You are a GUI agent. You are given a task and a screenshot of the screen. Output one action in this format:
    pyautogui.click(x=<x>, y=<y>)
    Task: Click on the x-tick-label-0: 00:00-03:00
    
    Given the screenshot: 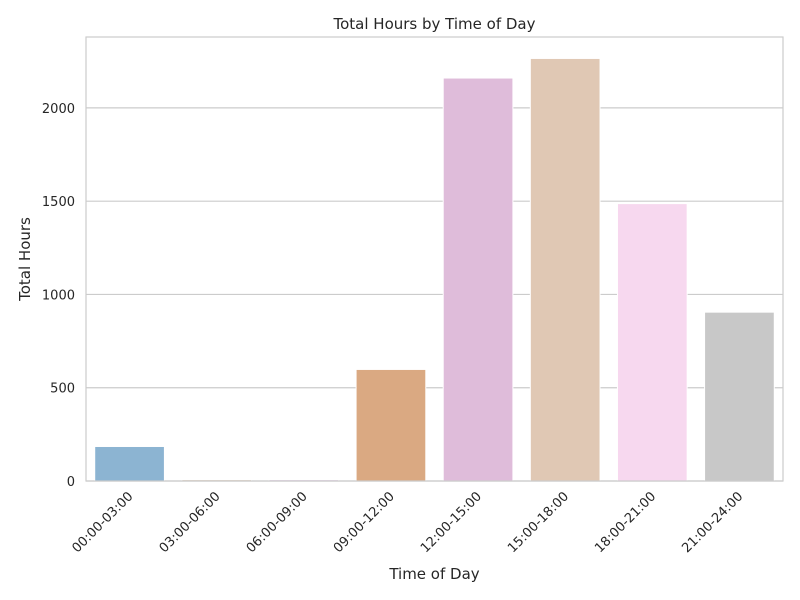 What is the action you would take?
    pyautogui.click(x=102, y=522)
    